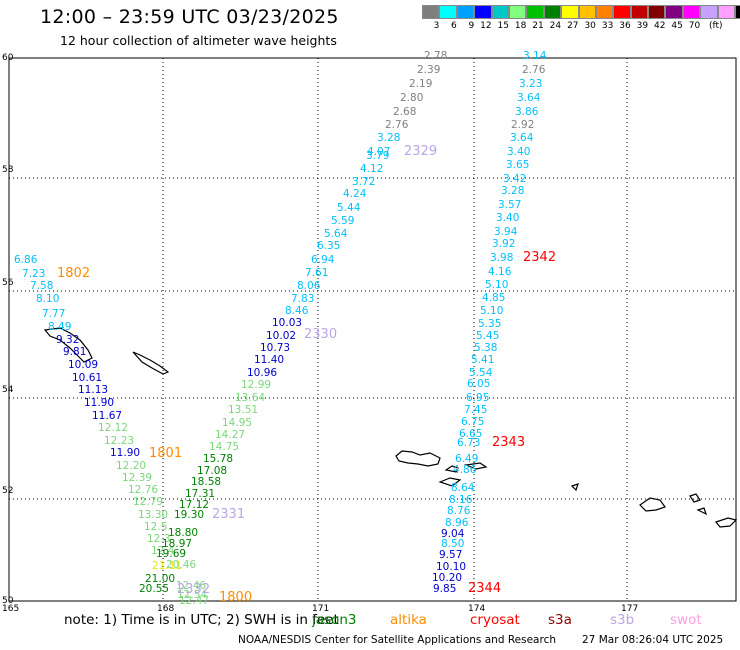 The height and width of the screenshot is (650, 740). Describe the element at coordinates (457, 523) in the screenshot. I see `wave-height-value: 8.96` at that location.